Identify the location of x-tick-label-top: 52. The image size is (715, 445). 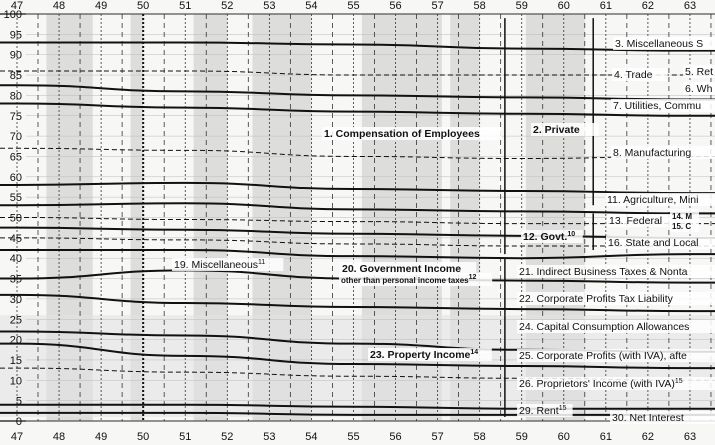
(227, 6).